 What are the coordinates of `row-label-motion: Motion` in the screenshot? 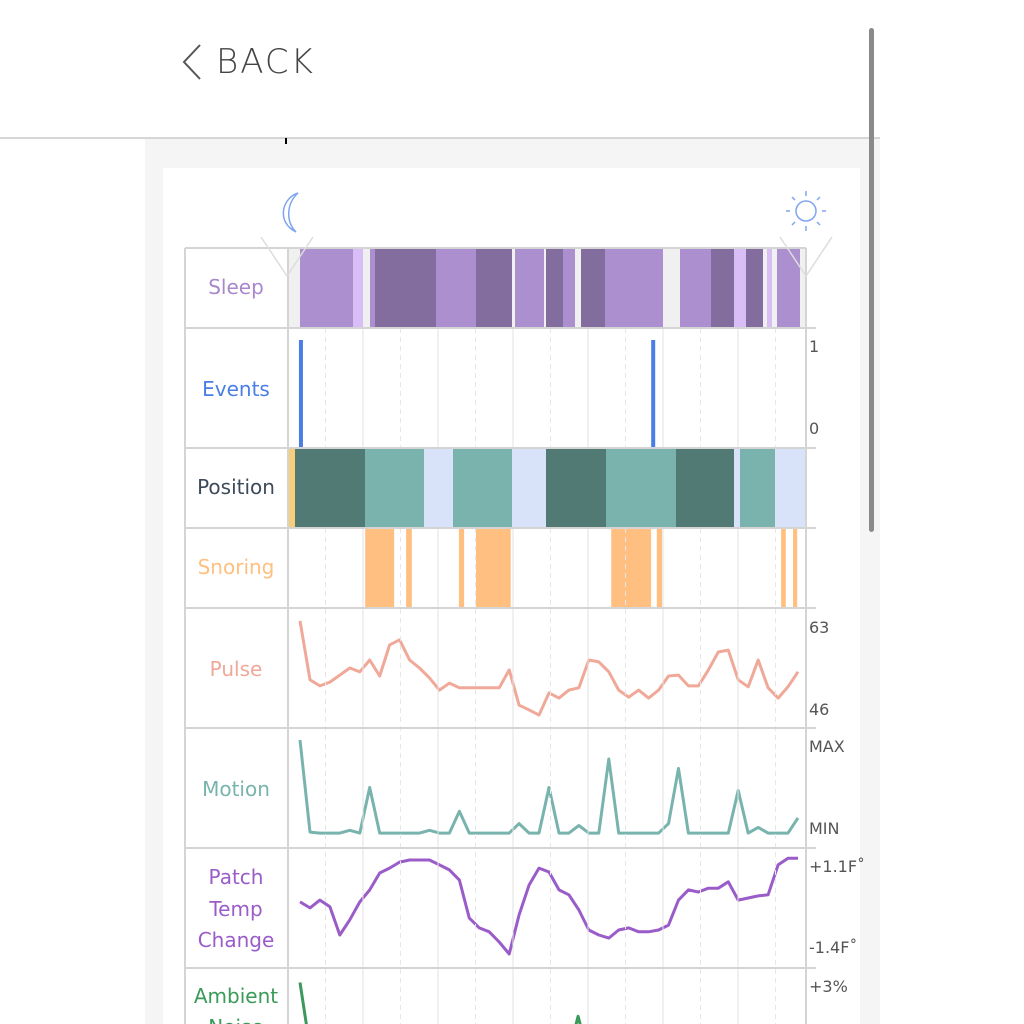 It's located at (236, 789).